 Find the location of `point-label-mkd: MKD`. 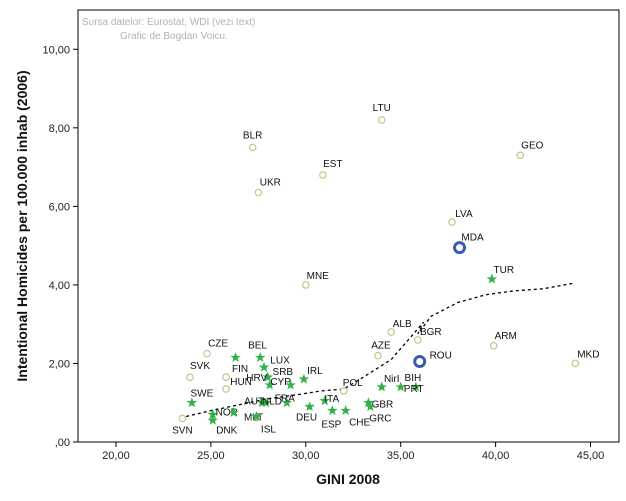

point-label-mkd: MKD is located at coordinates (588, 354).